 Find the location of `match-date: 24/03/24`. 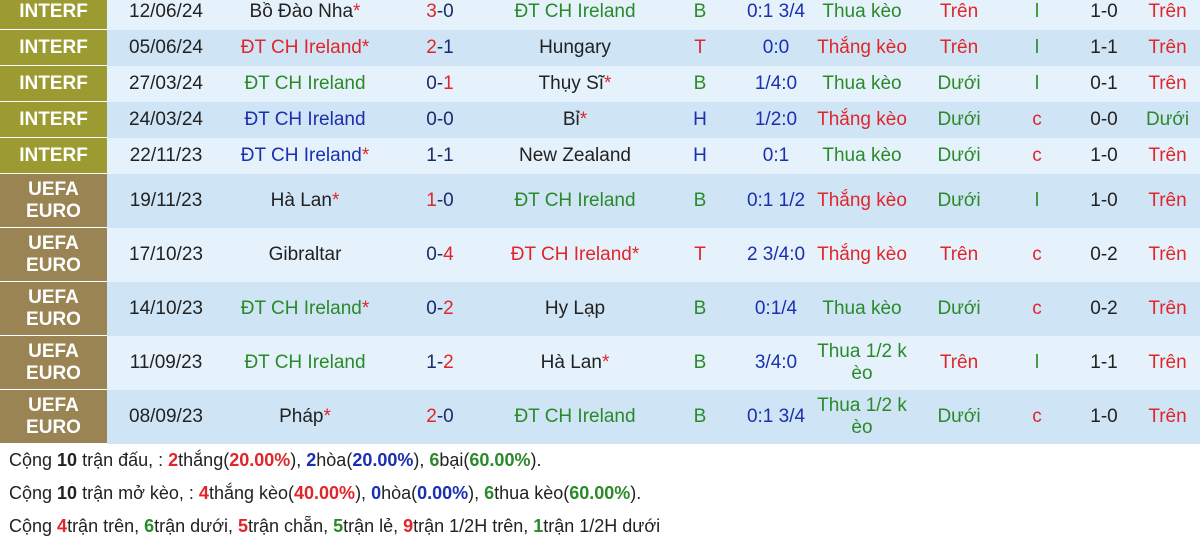

match-date: 24/03/24 is located at coordinates (166, 119).